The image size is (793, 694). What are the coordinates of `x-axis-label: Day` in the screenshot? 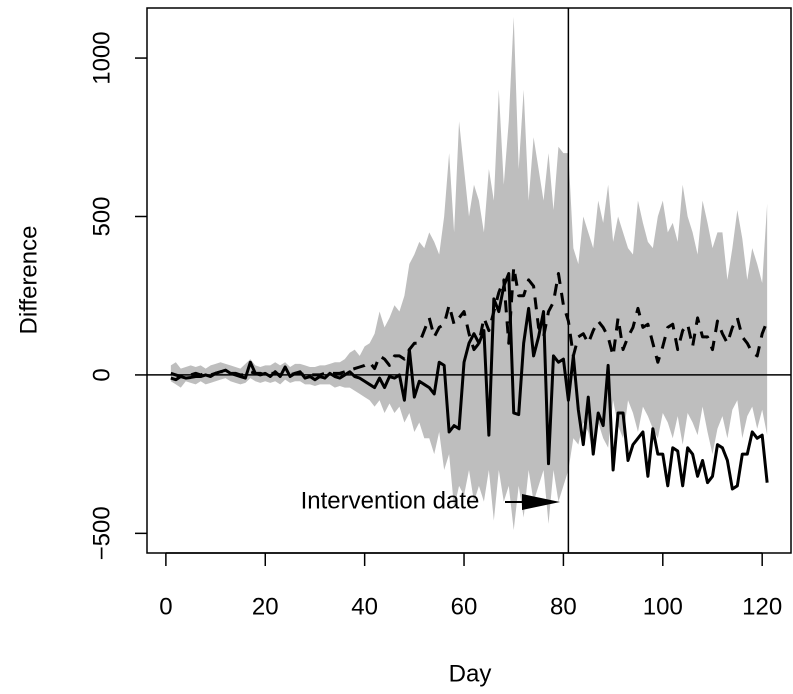 It's located at (470, 673).